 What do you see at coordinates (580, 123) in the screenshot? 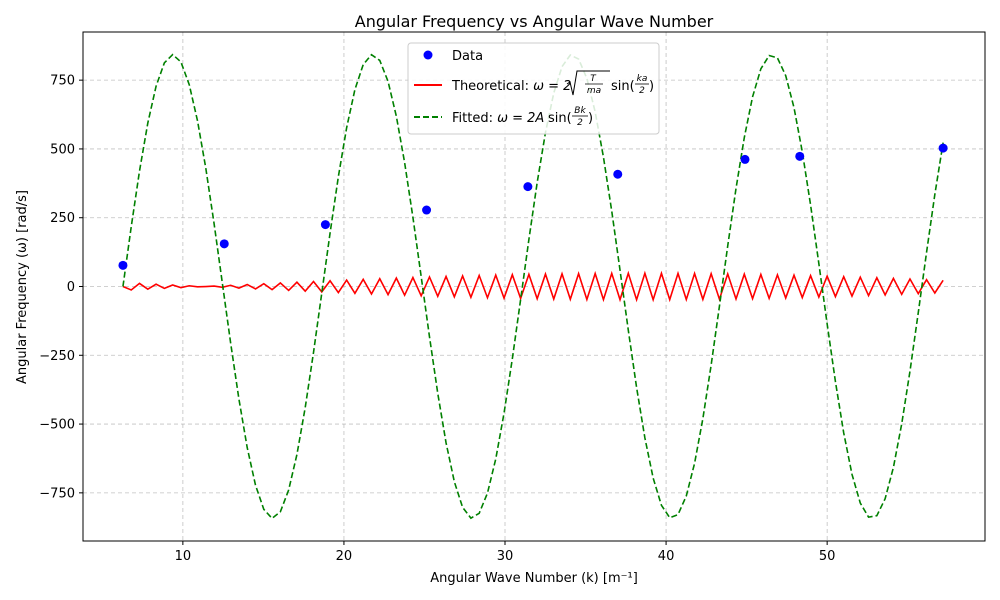
I see `legend-frac-2b: 2` at bounding box center [580, 123].